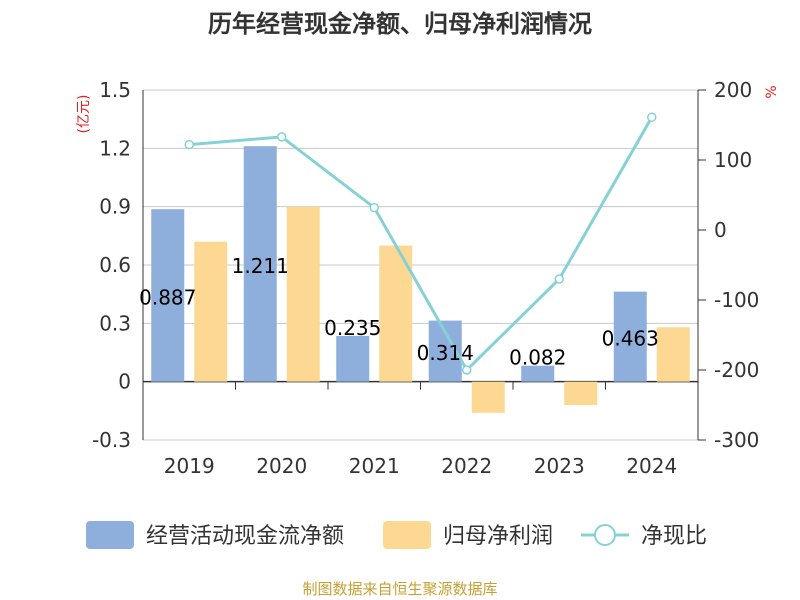  What do you see at coordinates (674, 536) in the screenshot?
I see `legend-label-ratio: 净现比` at bounding box center [674, 536].